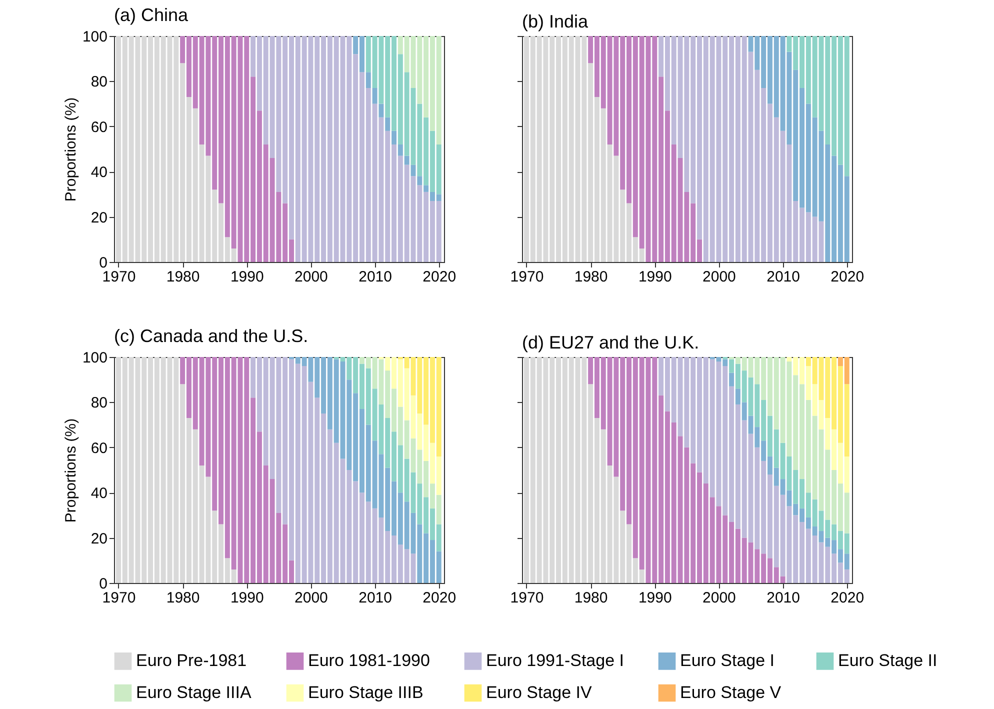  What do you see at coordinates (731, 692) in the screenshot?
I see `legend-label: Euro Stage V` at bounding box center [731, 692].